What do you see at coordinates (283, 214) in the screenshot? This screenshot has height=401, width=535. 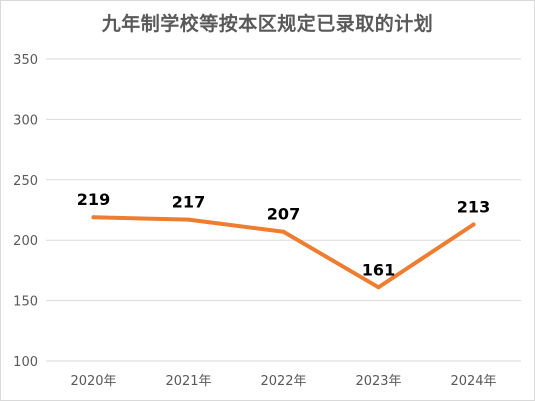 I see `data-label: 207` at bounding box center [283, 214].